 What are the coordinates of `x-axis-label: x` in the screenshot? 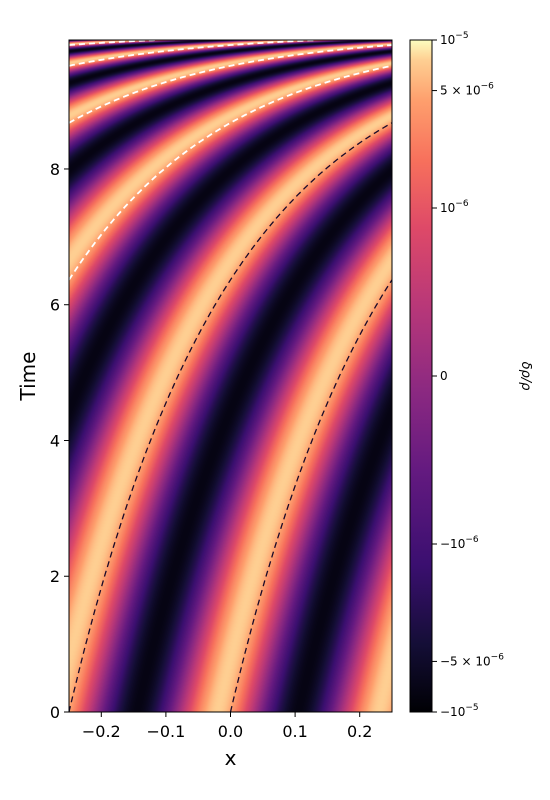 It's located at (231, 758).